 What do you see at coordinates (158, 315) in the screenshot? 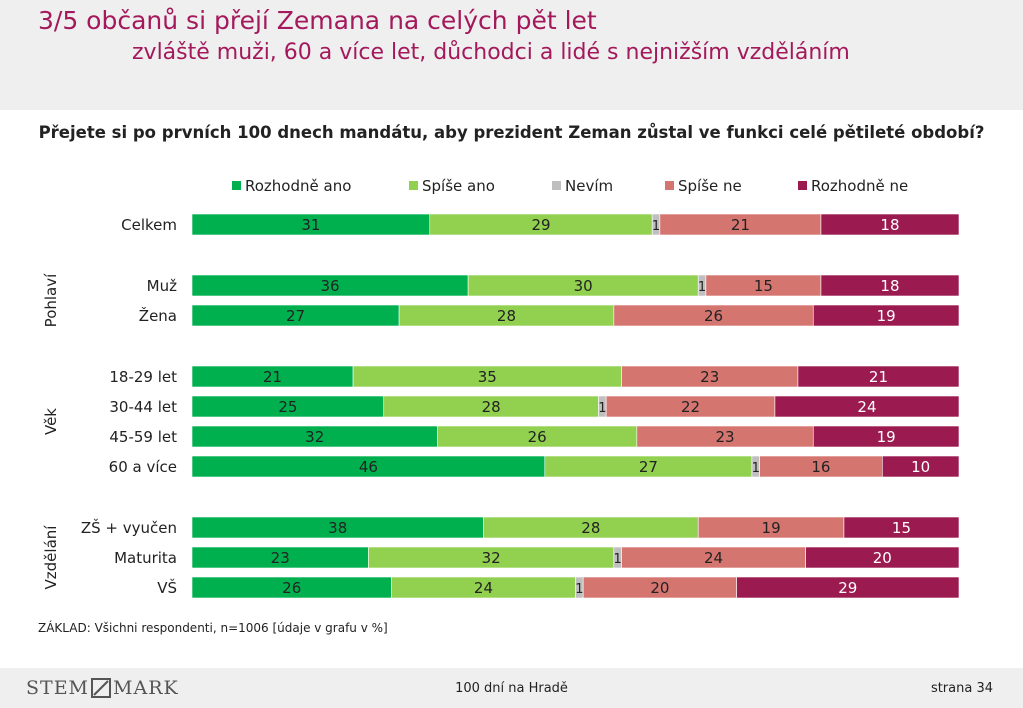
I see `category-label: Žena` at bounding box center [158, 315].